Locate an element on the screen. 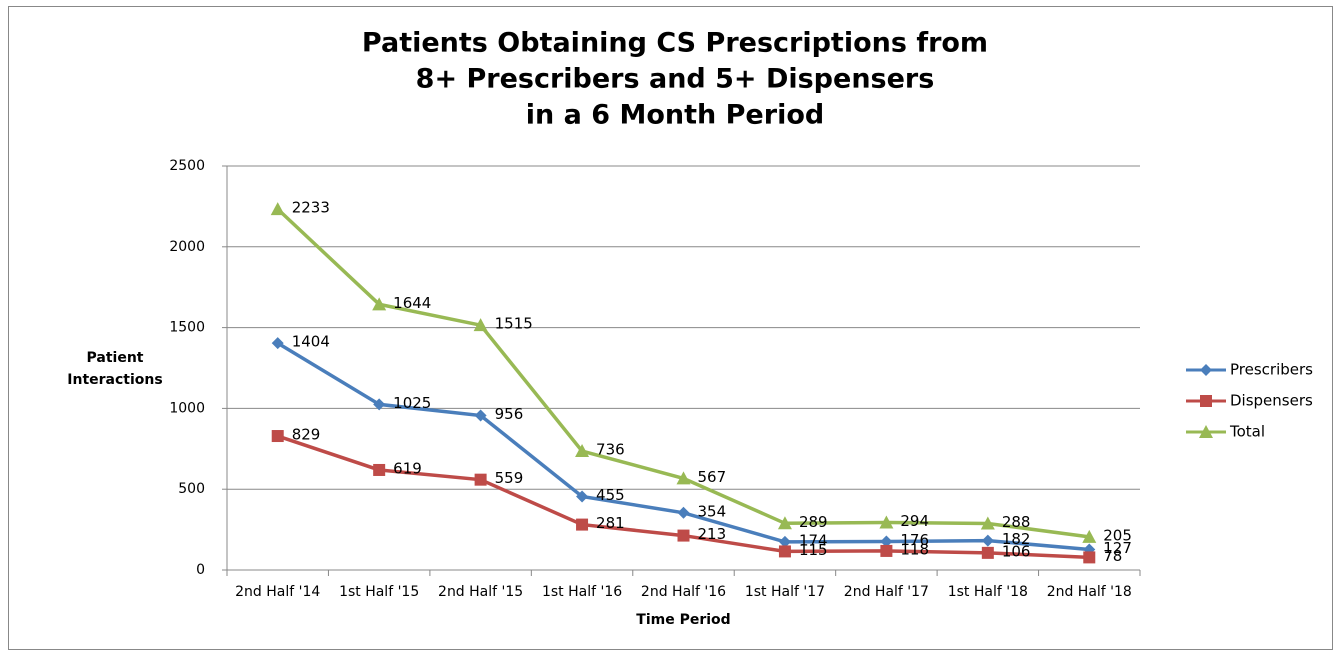 The image size is (1341, 656). y-tick-label: 500 is located at coordinates (191, 489).